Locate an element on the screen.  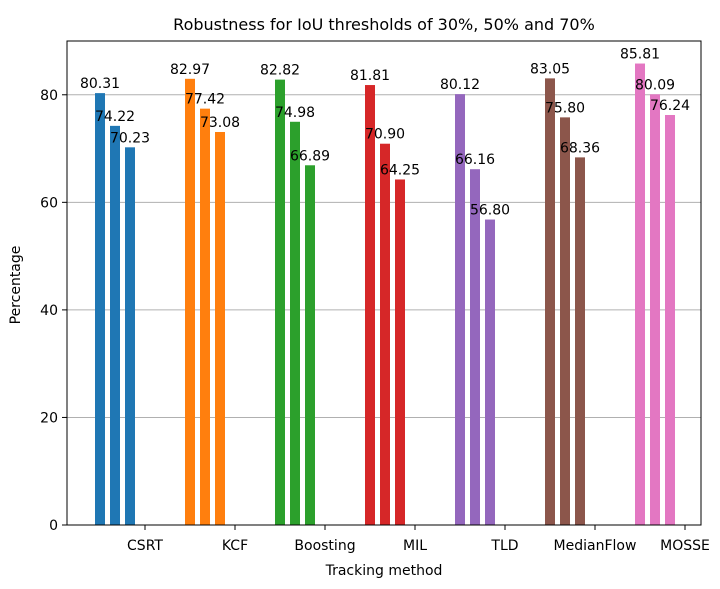
value-label: 82.97 is located at coordinates (190, 70).